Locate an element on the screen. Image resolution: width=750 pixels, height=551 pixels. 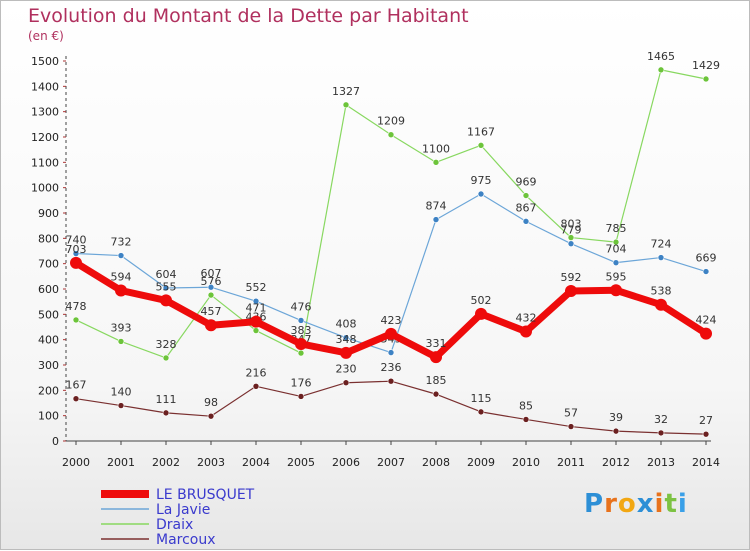
data-label: 1167 is located at coordinates (481, 131).